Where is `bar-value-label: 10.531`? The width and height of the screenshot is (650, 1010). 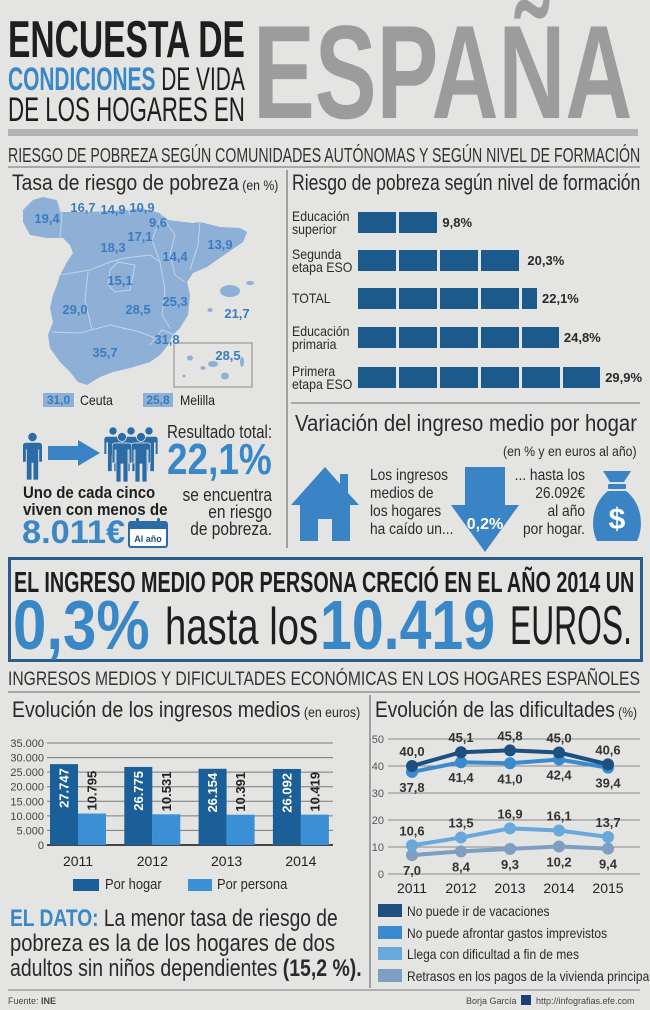
bar-value-label: 10.531 is located at coordinates (166, 792).